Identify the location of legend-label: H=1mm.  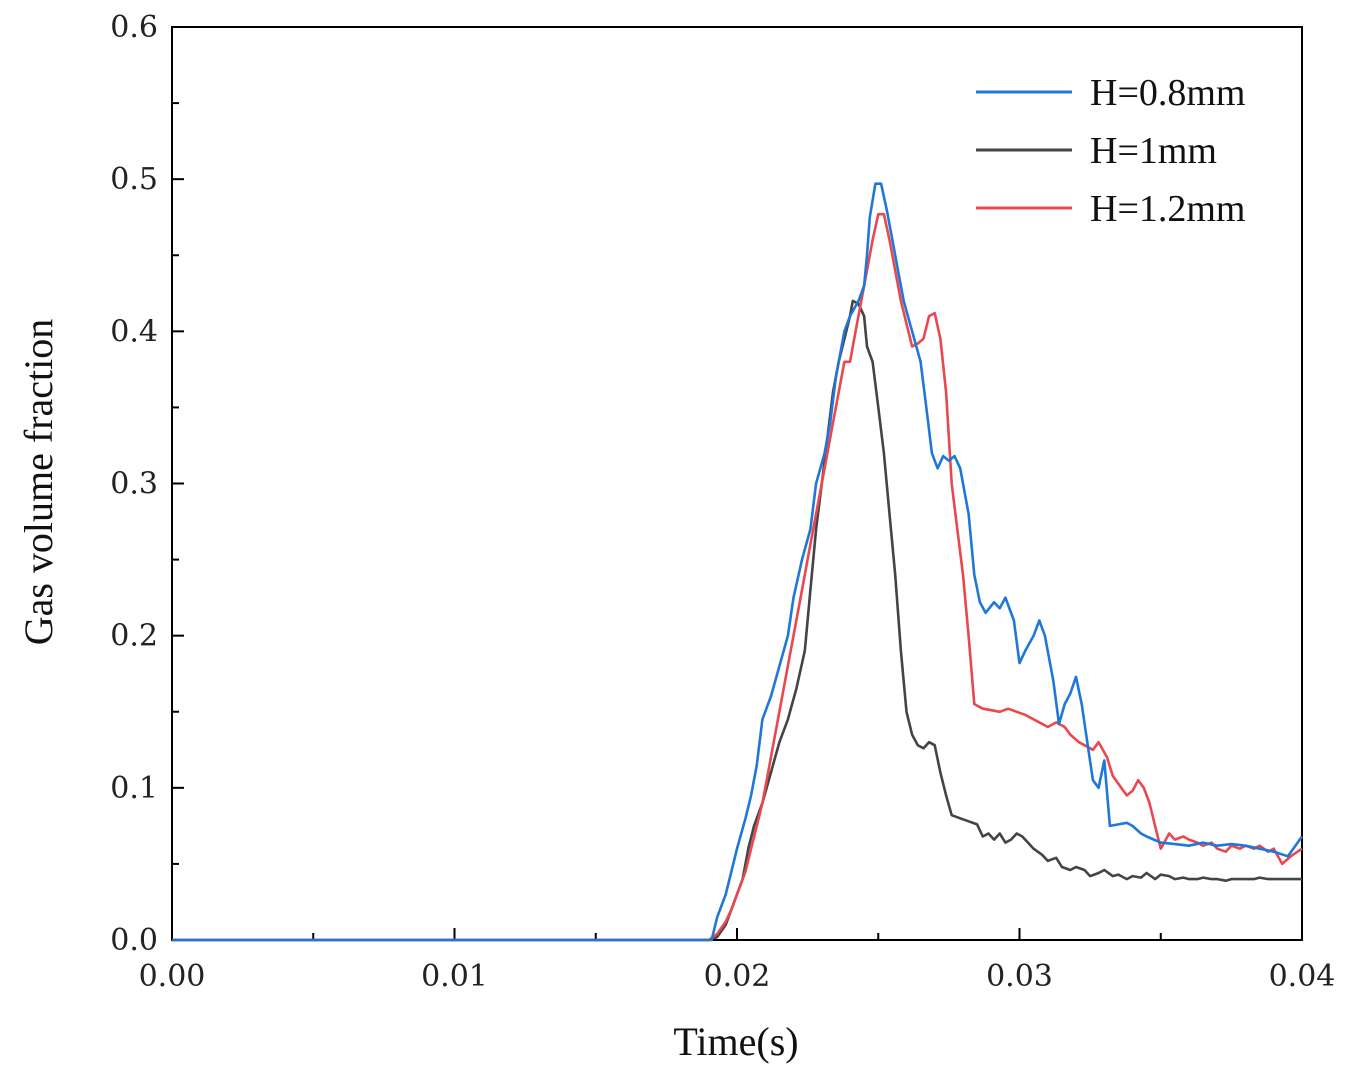
(1153, 151).